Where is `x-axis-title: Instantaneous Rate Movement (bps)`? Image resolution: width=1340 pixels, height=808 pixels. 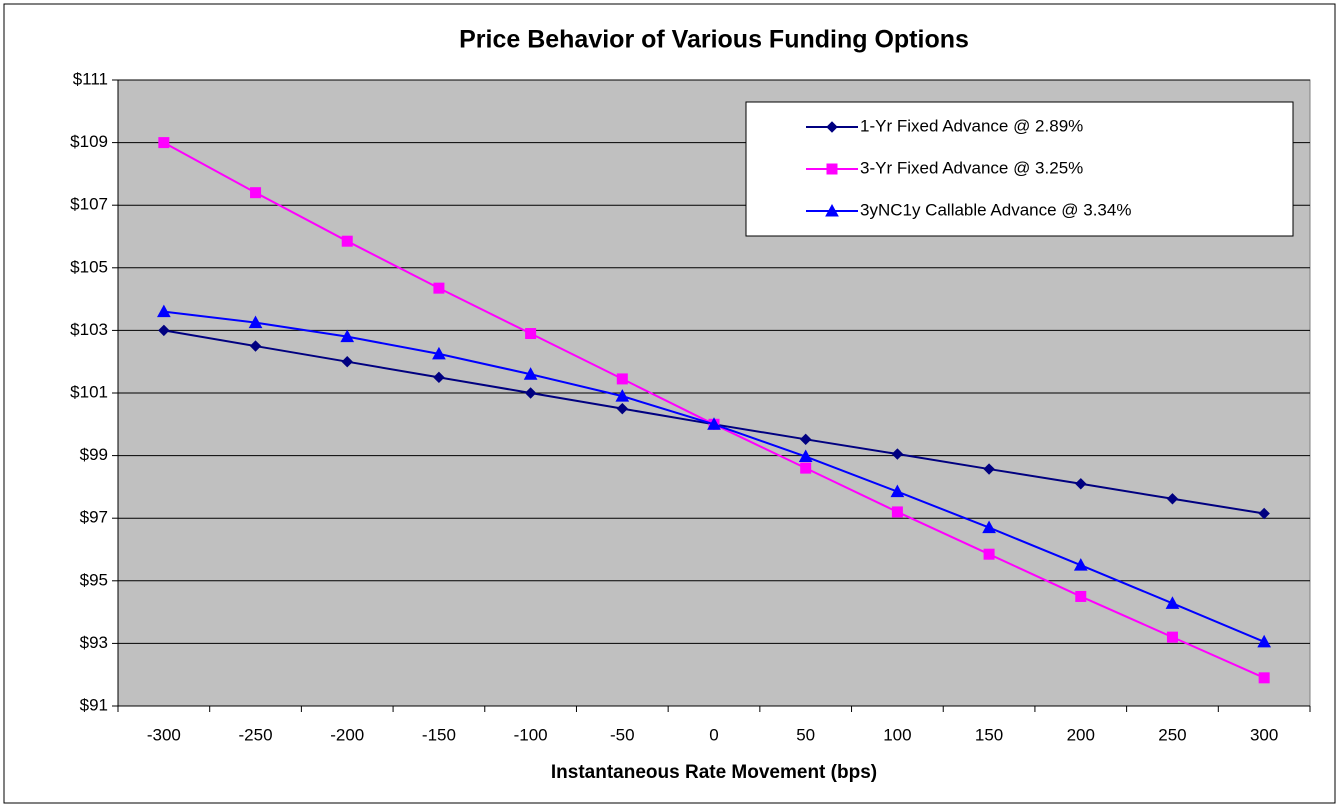 x-axis-title: Instantaneous Rate Movement (bps) is located at coordinates (714, 772).